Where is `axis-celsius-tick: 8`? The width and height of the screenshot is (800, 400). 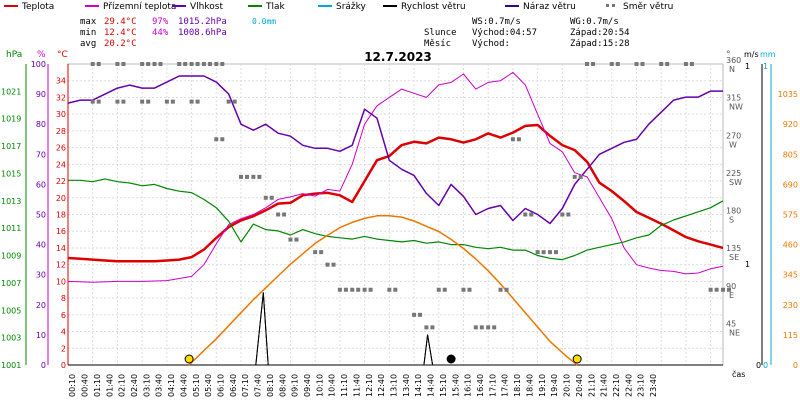 axis-celsius-tick: 8 is located at coordinates (63, 298).